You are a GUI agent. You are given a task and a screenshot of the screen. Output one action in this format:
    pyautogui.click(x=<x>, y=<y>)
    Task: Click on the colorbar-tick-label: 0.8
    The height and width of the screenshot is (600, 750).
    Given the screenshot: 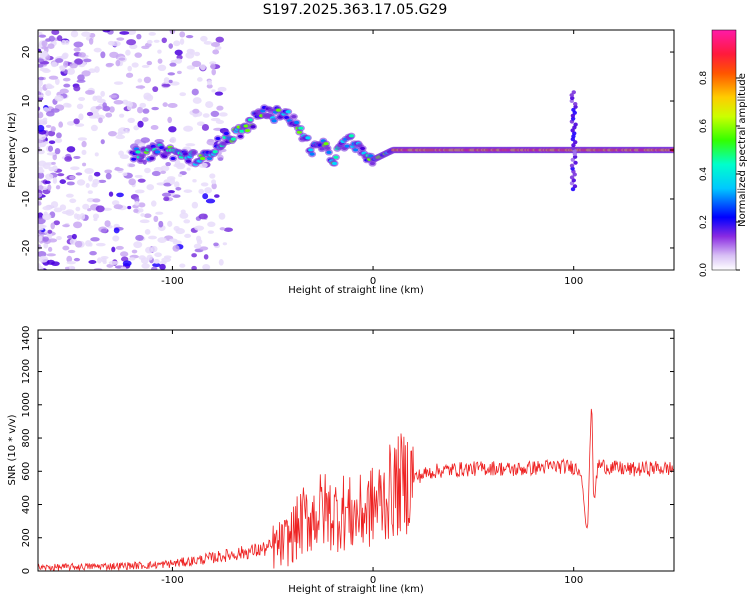 What is the action you would take?
    pyautogui.click(x=704, y=78)
    